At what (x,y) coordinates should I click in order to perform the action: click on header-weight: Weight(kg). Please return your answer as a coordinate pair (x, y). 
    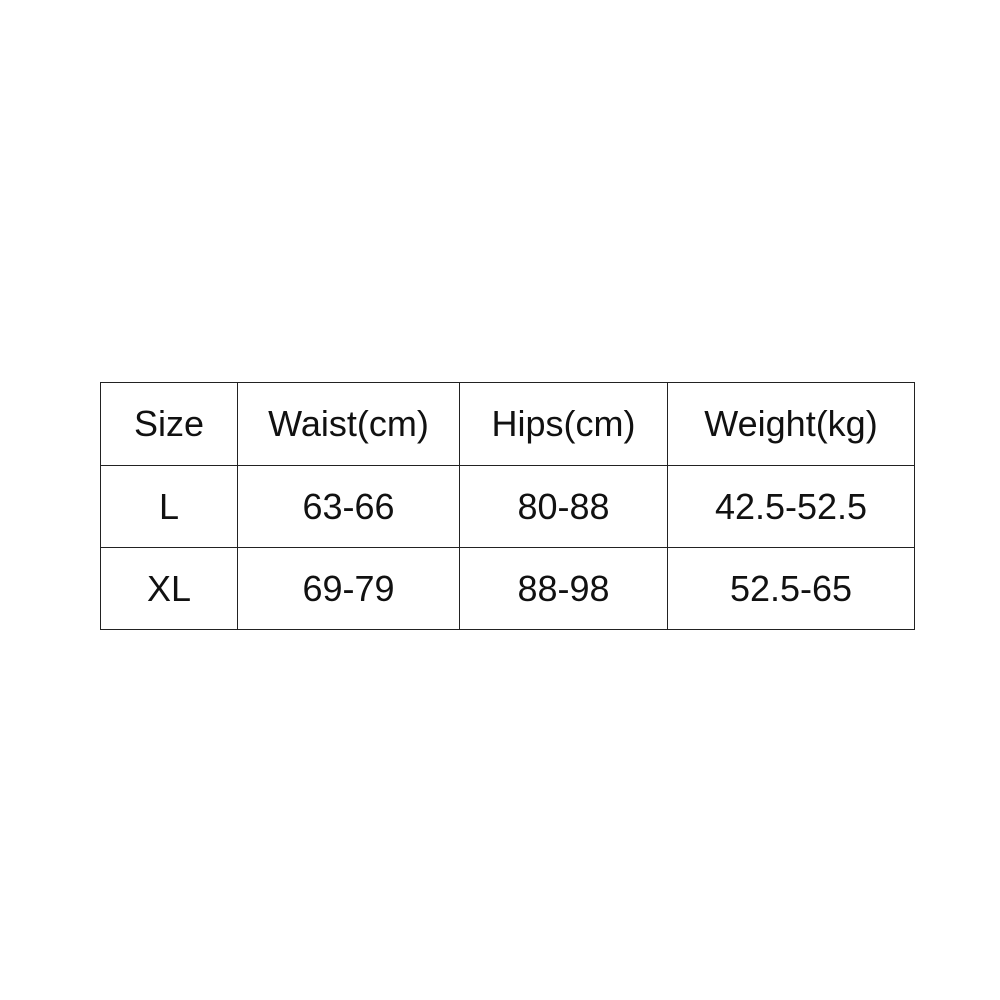
    Looking at the image, I should click on (791, 424).